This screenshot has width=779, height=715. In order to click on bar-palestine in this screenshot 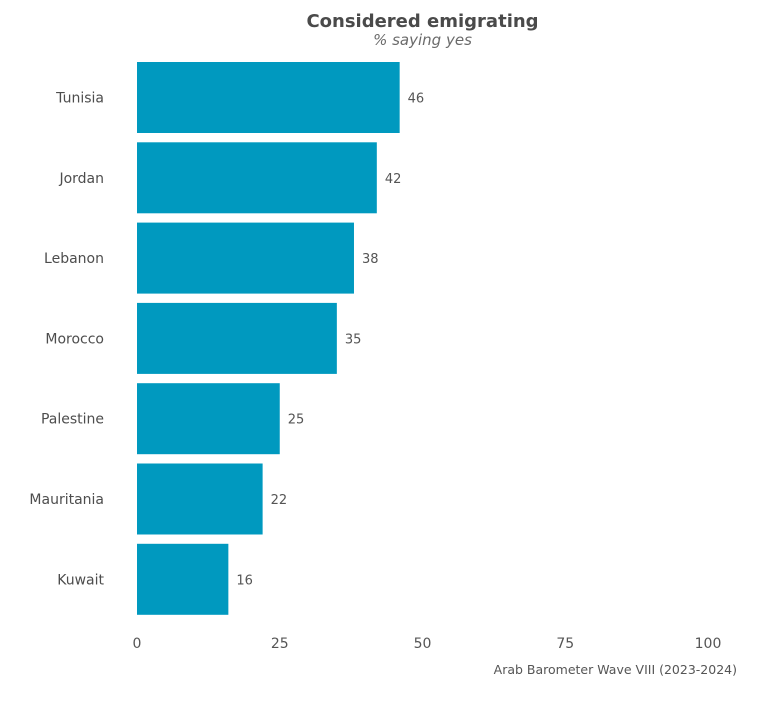, I will do `click(208, 419)`.